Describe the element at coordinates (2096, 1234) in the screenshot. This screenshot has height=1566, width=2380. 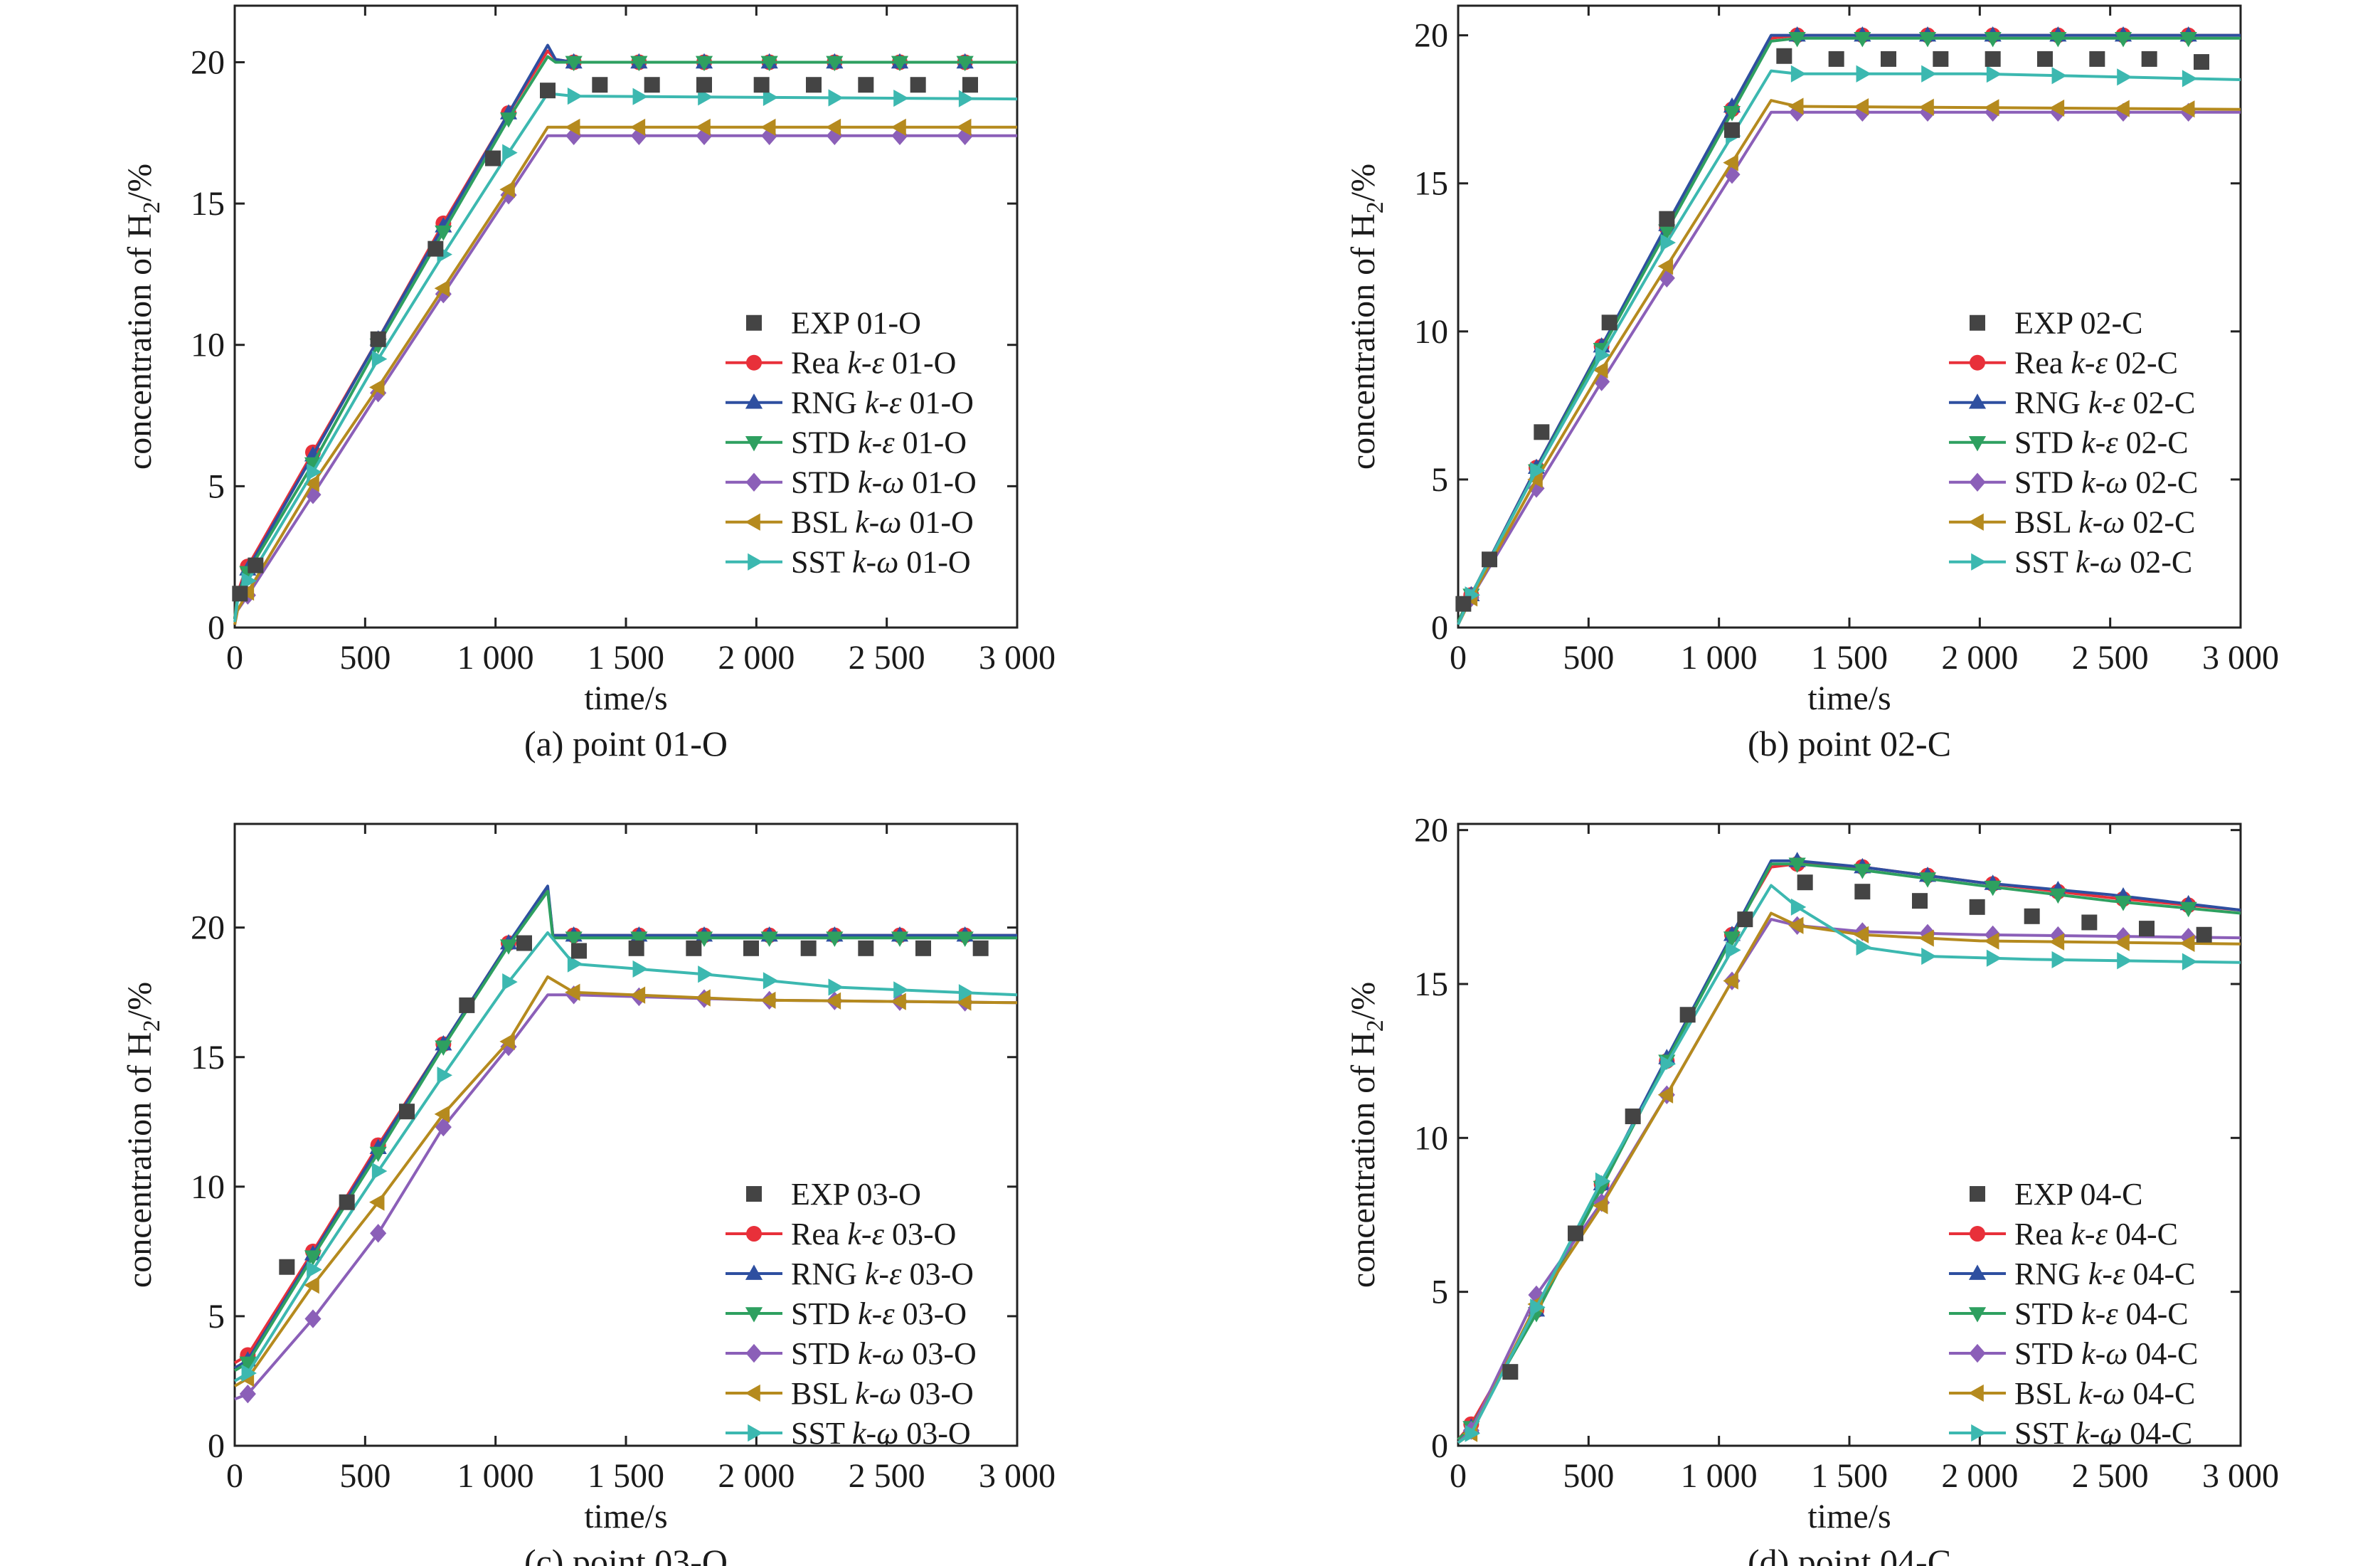
I see `legend-label: Rea k-ε 04-C` at that location.